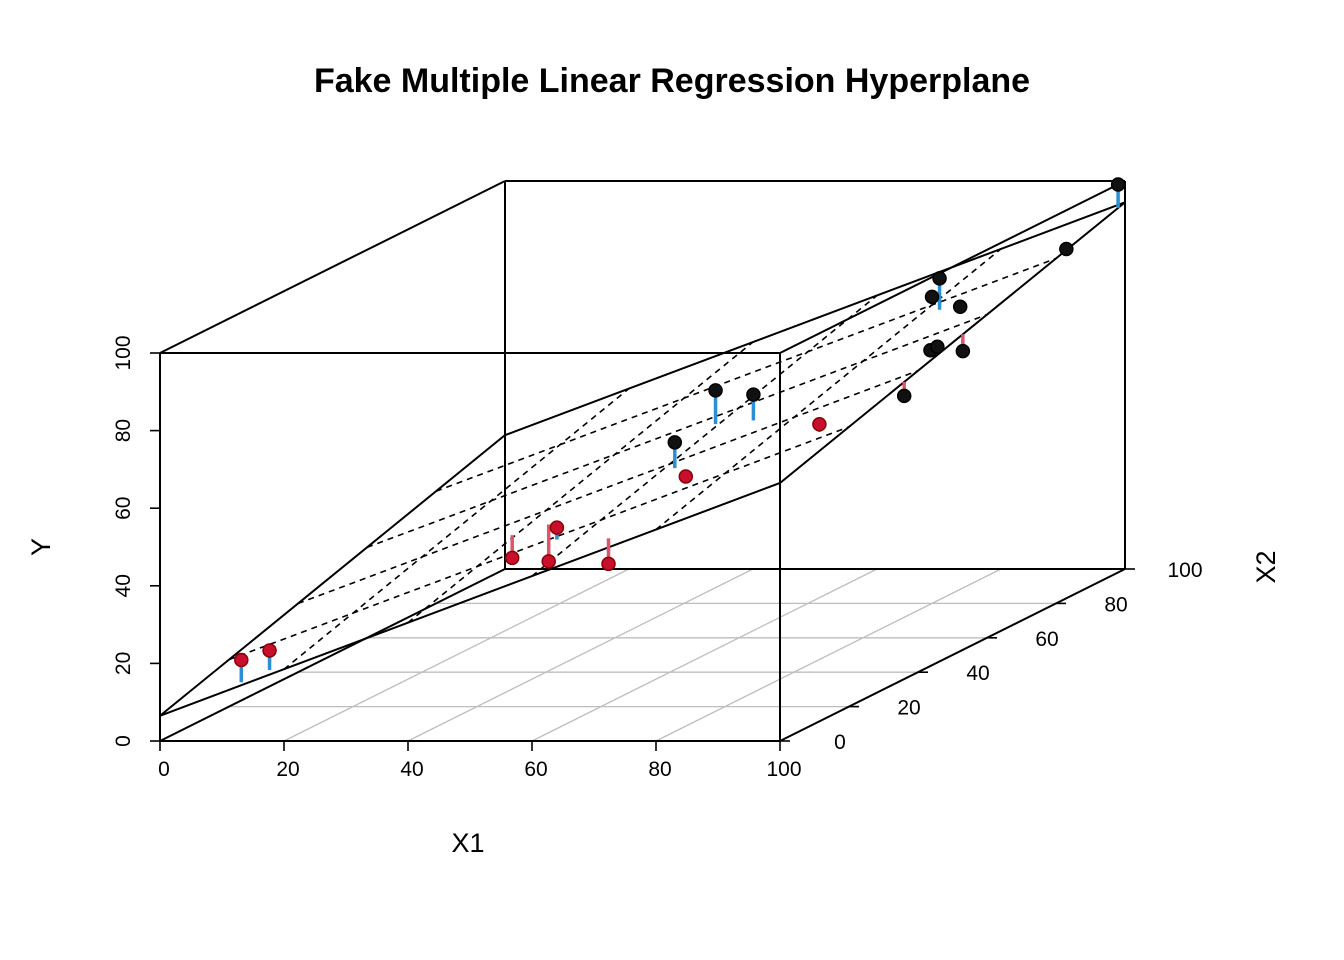 This screenshot has width=1344, height=960. I want to click on x2-axis-label: X2, so click(1266, 566).